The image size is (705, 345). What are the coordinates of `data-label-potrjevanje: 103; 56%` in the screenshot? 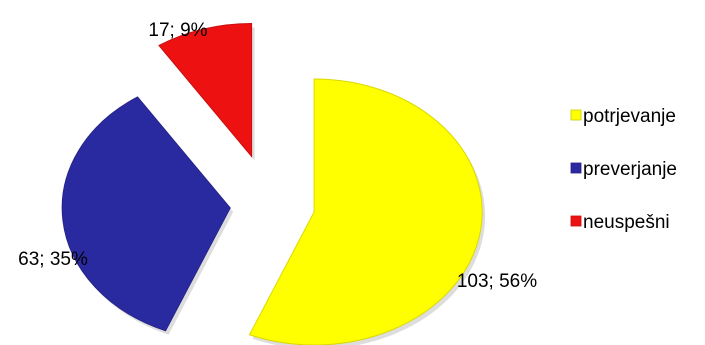 It's located at (497, 281).